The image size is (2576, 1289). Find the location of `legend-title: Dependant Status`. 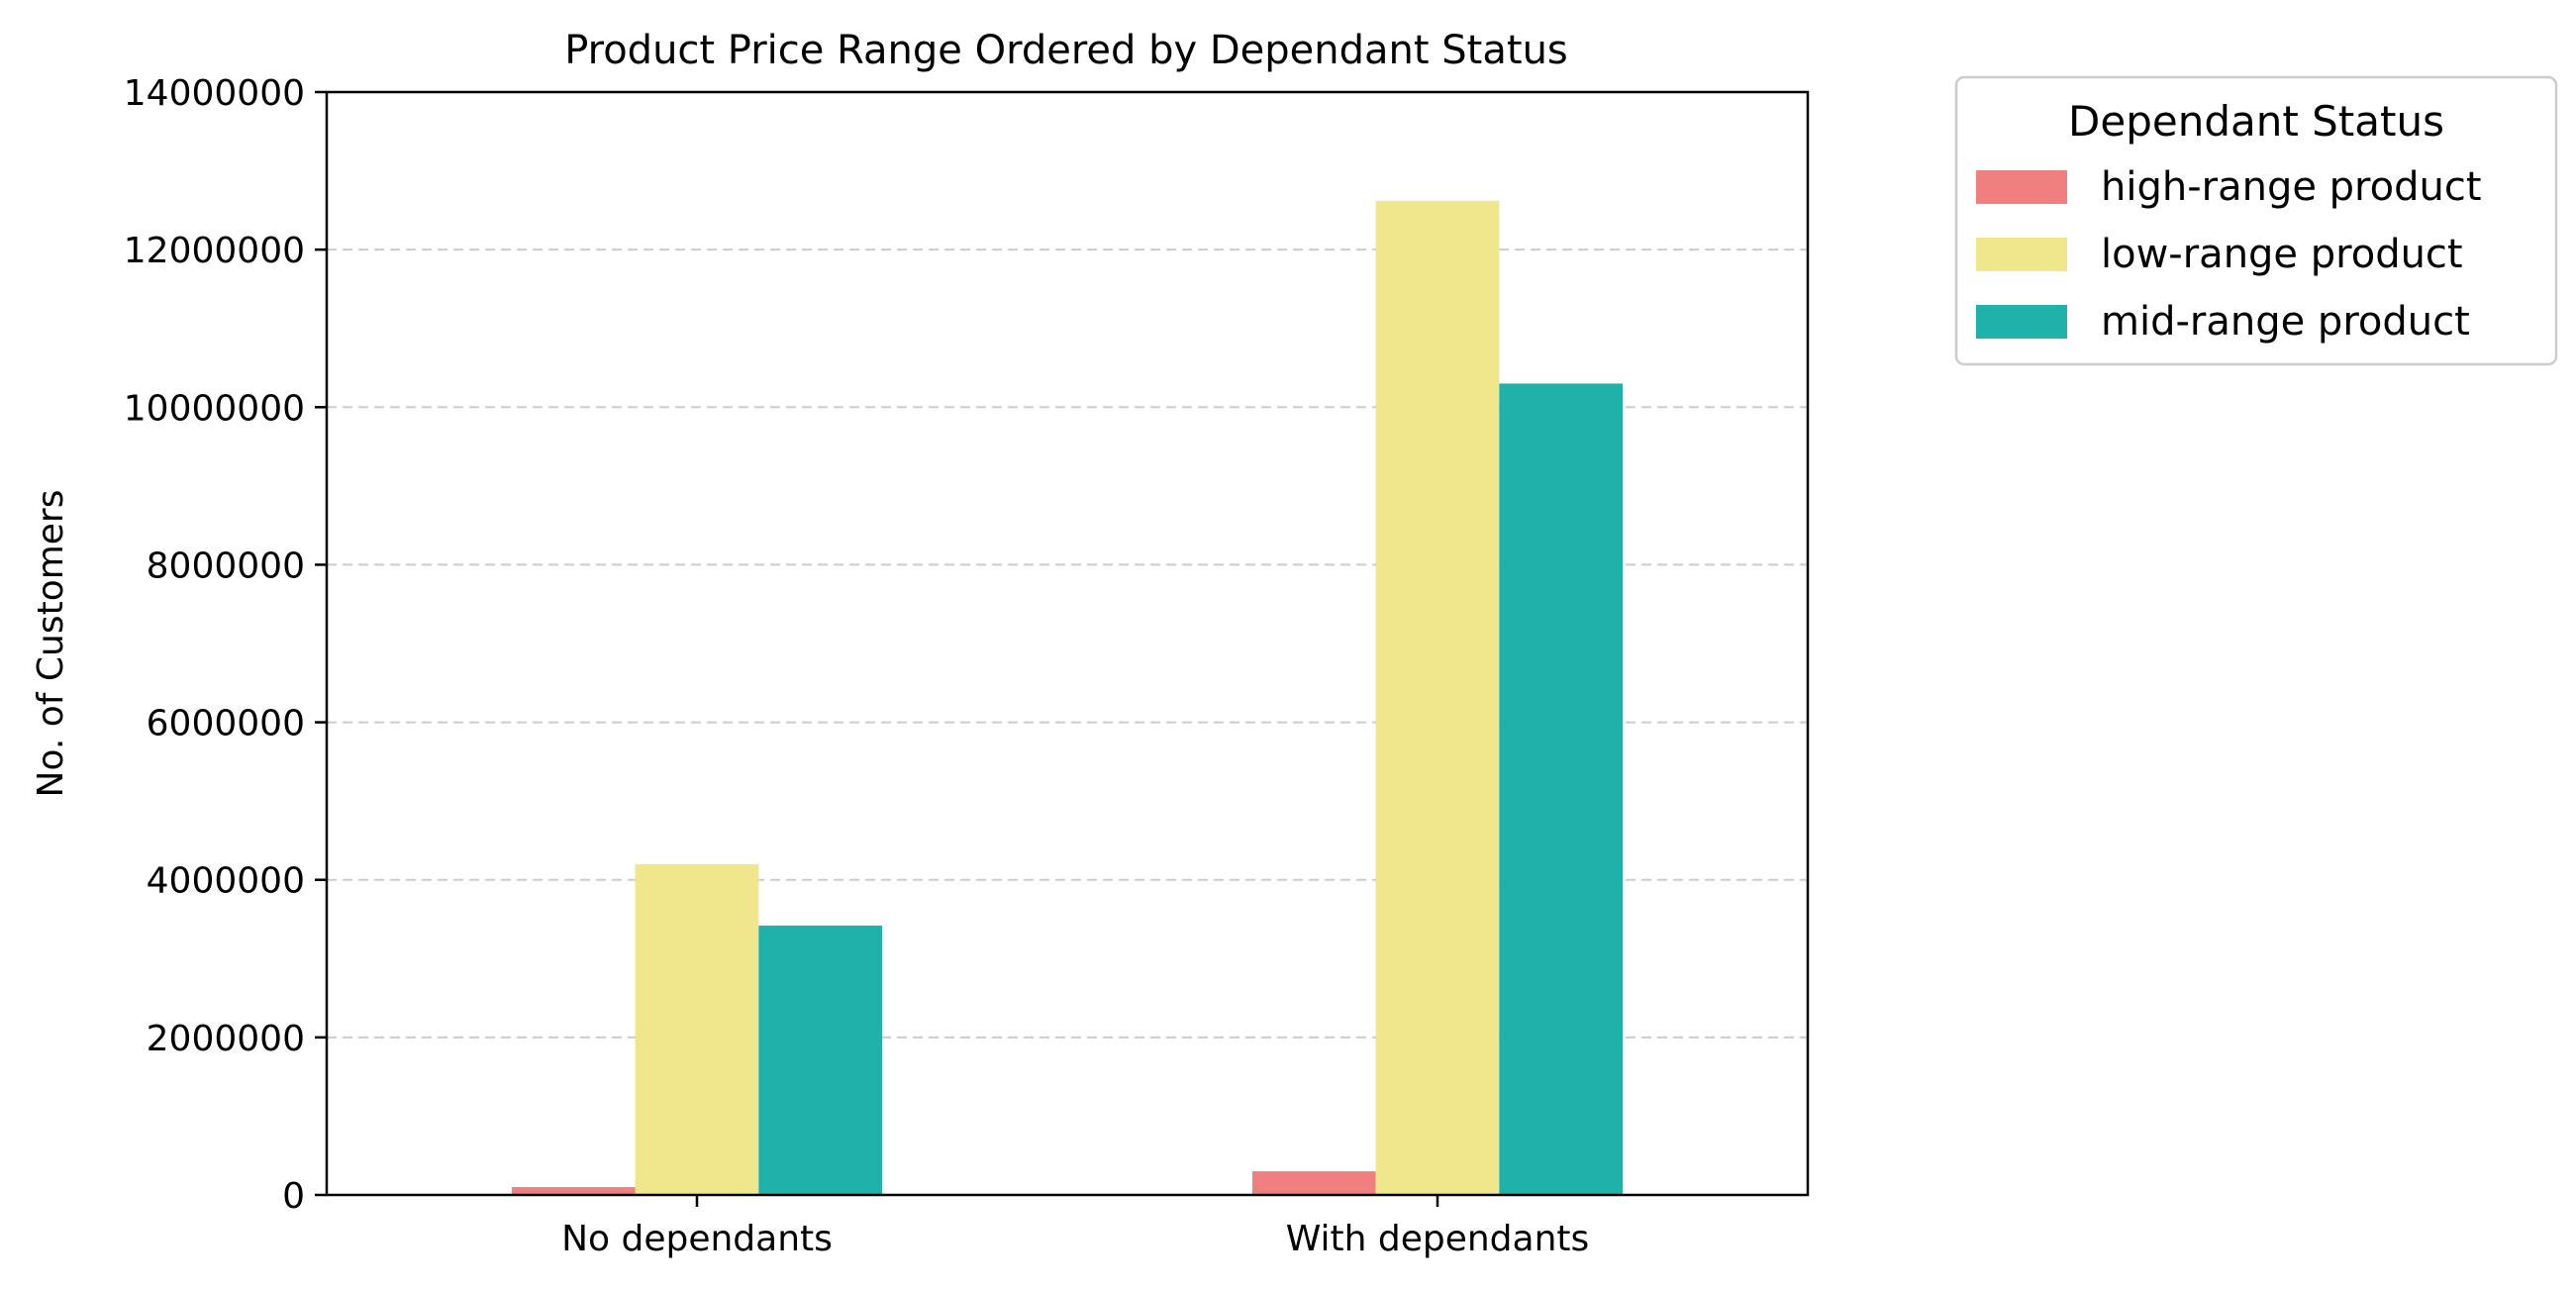

legend-title: Dependant Status is located at coordinates (2256, 122).